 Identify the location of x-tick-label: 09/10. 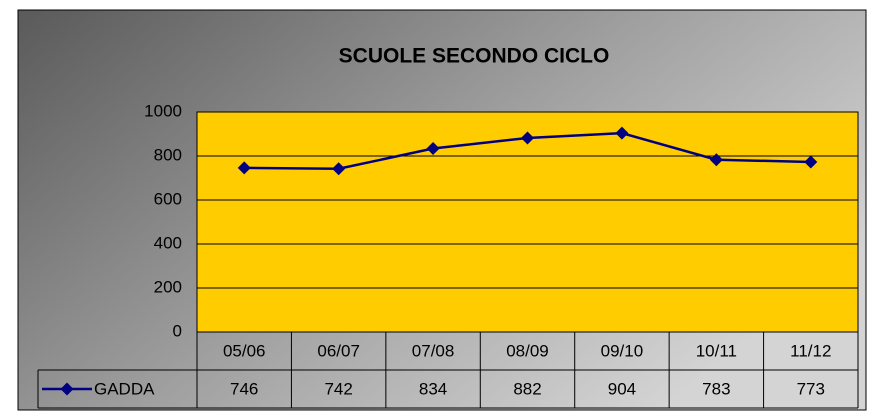
(622, 350).